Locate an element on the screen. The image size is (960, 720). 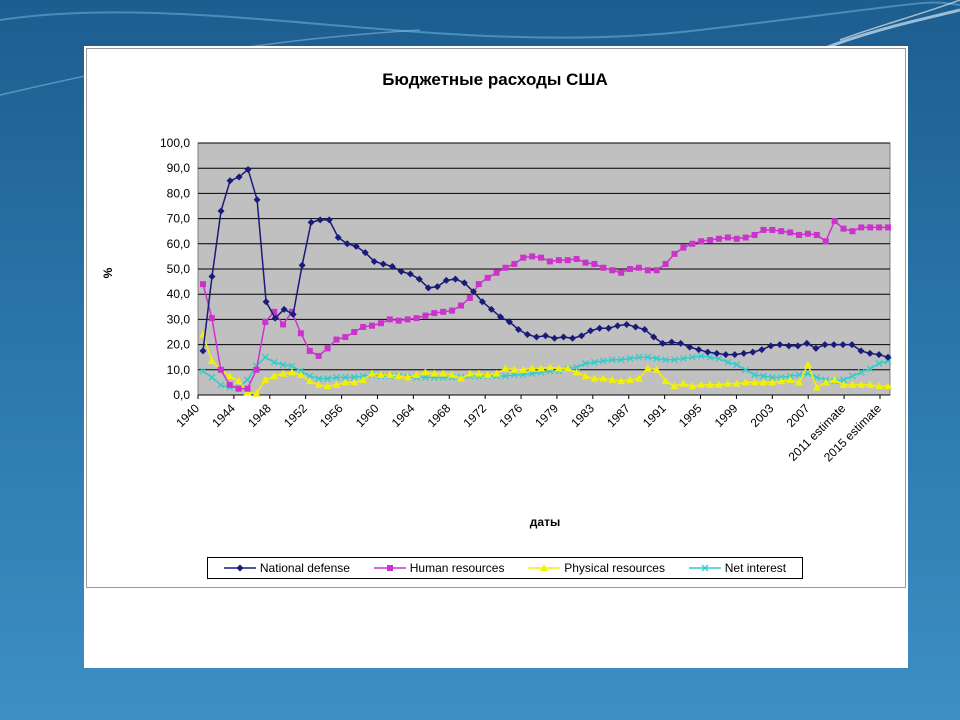
legend-item: National defense is located at coordinates (286, 568).